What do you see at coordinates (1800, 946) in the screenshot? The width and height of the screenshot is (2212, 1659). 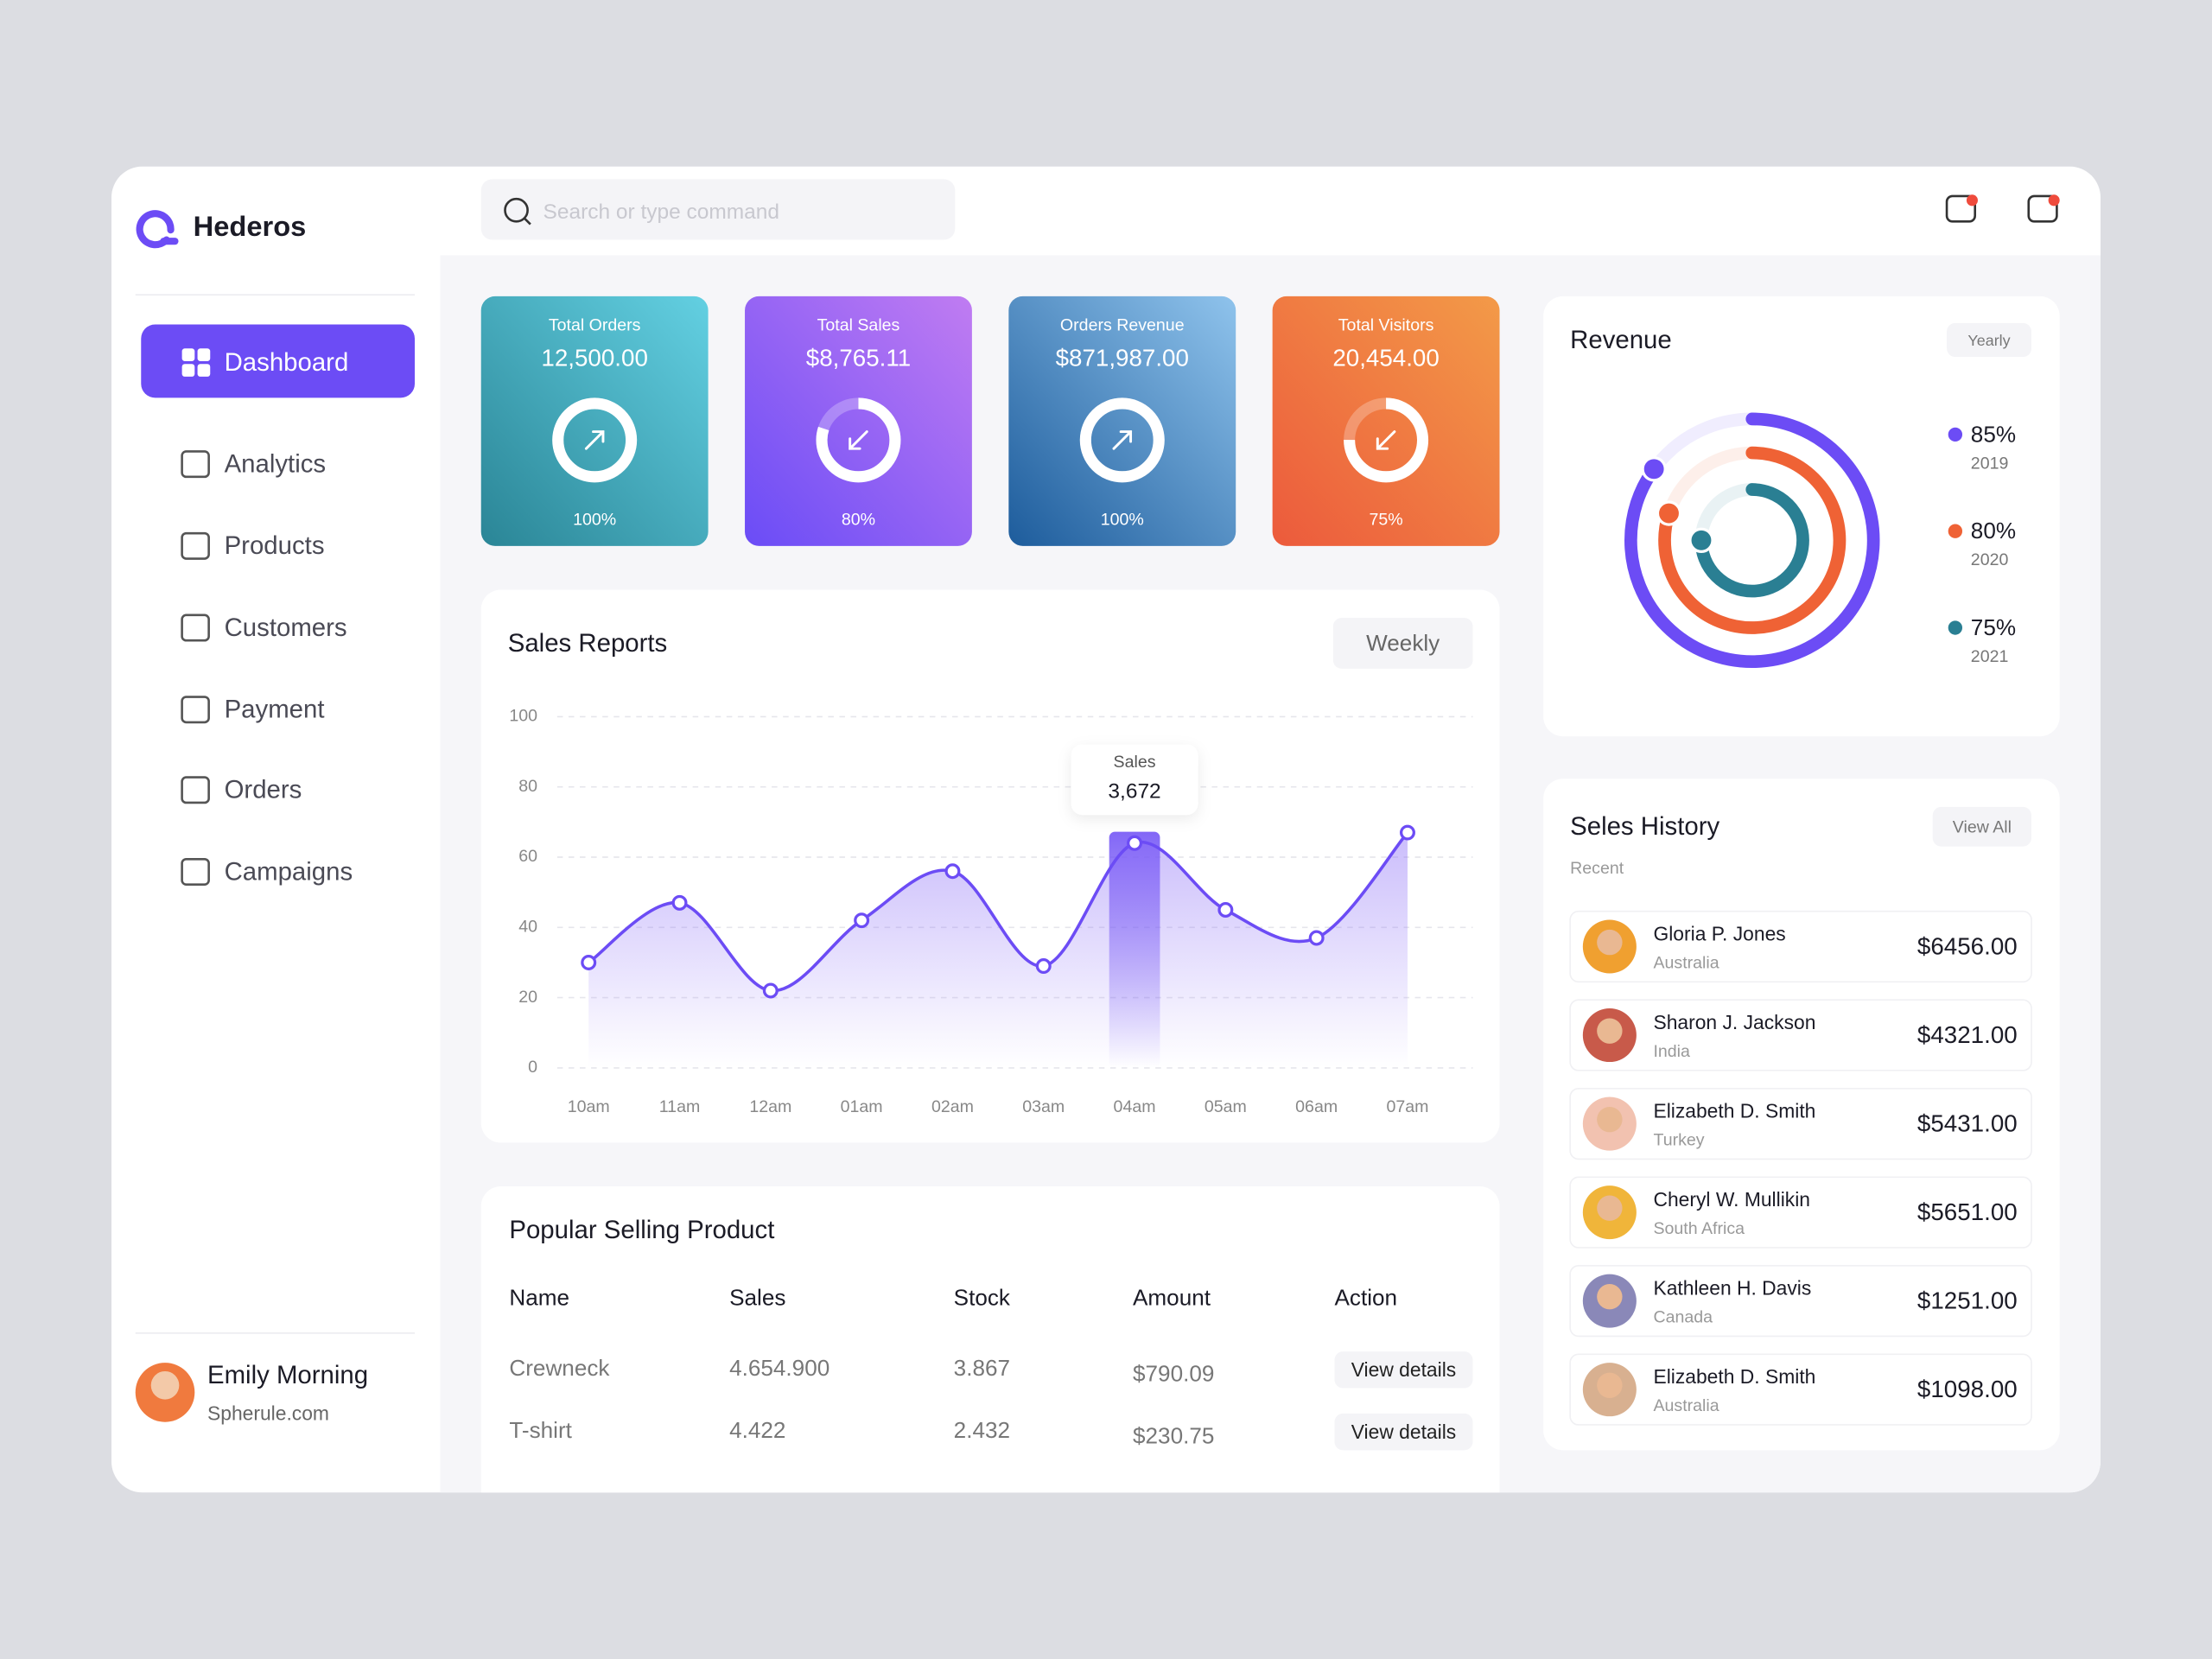 I see `history-row: Gloria P. Jones Australia $6456.00` at bounding box center [1800, 946].